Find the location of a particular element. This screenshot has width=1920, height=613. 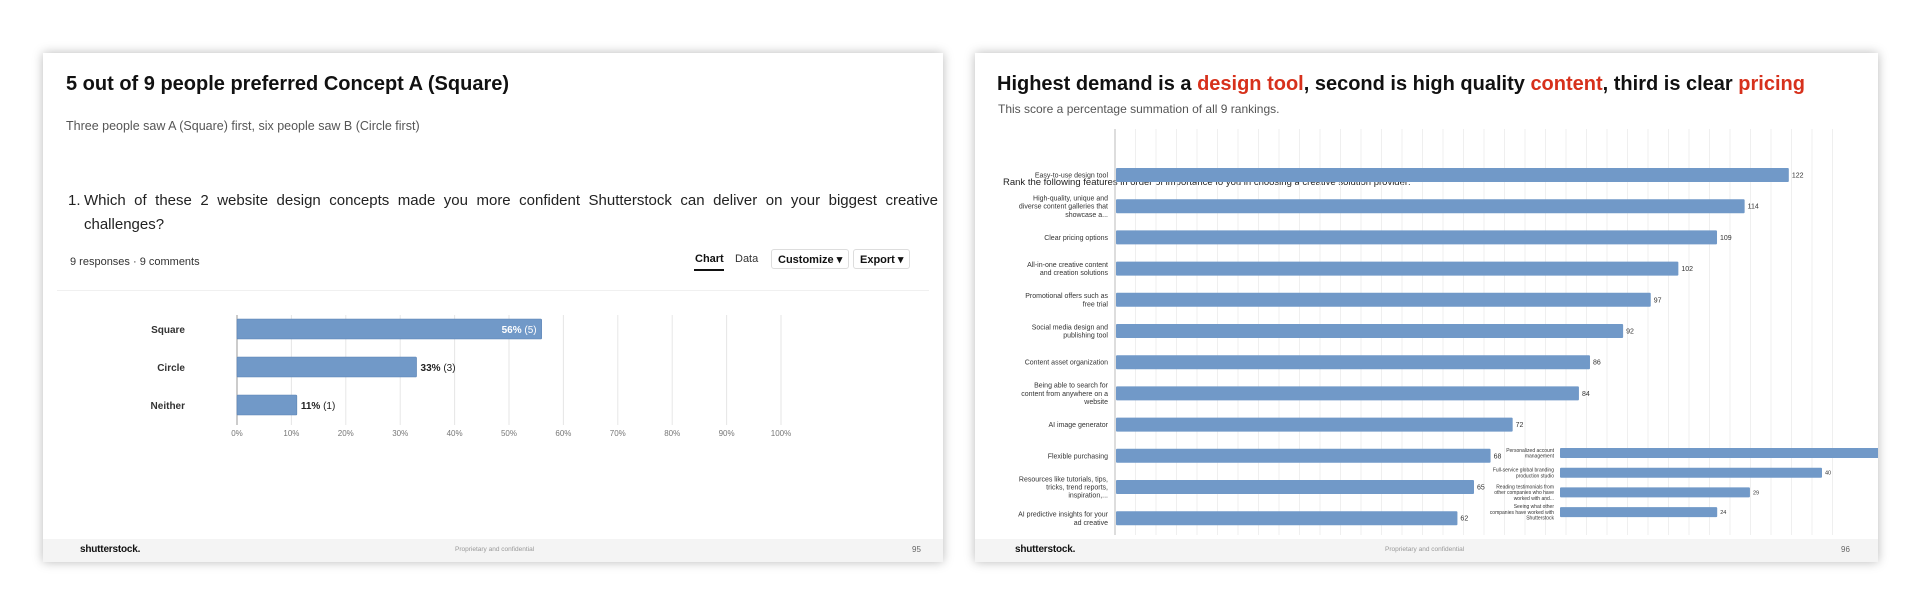

data-label: 65 is located at coordinates (1481, 488).